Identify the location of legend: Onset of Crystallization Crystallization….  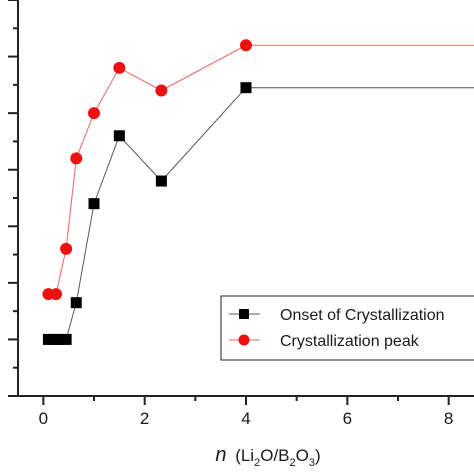
(347, 328).